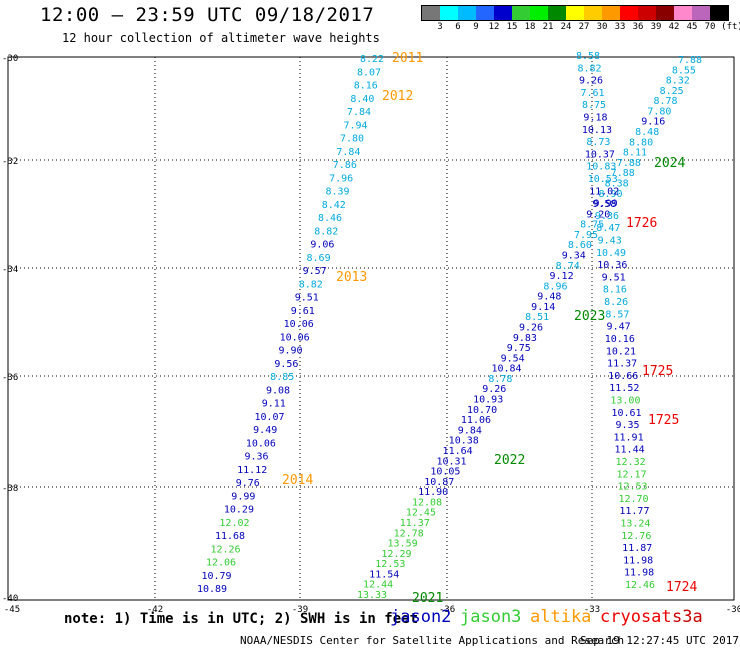 The width and height of the screenshot is (740, 650). What do you see at coordinates (397, 96) in the screenshot?
I see `track-label: 2012` at bounding box center [397, 96].